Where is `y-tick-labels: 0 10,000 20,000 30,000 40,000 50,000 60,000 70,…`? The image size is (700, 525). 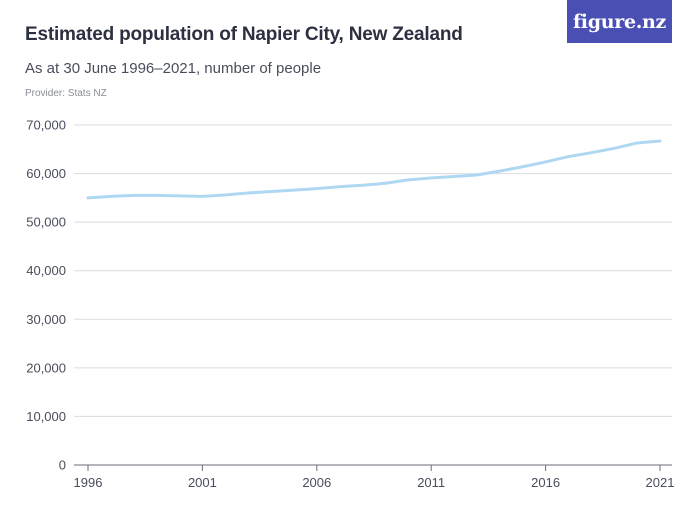
y-tick-labels: 0 10,000 20,000 30,000 40,000 50,000 60,000 70,… is located at coordinates (46, 295).